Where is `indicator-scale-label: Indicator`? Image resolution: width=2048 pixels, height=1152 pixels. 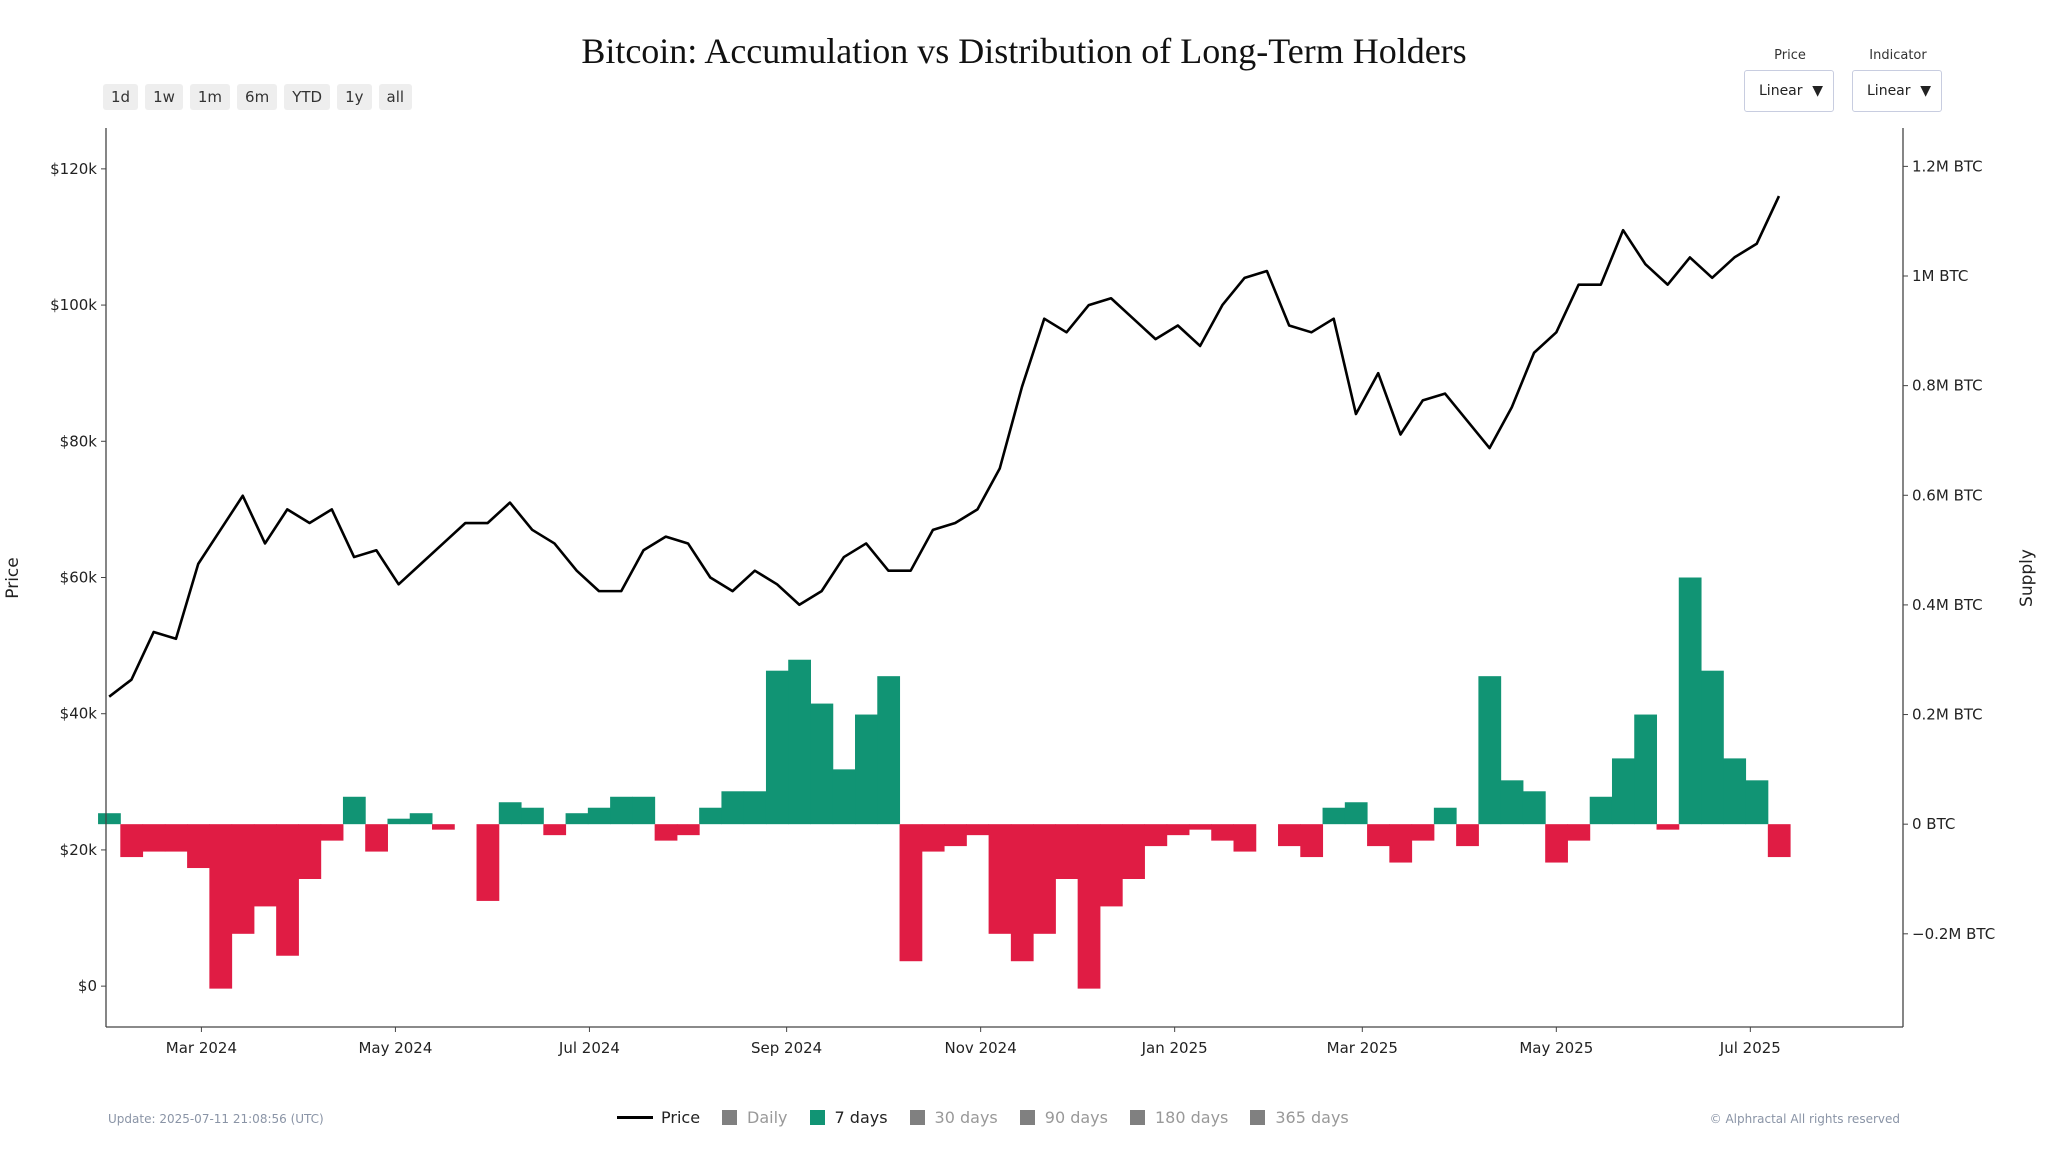 indicator-scale-label: Indicator is located at coordinates (1898, 55).